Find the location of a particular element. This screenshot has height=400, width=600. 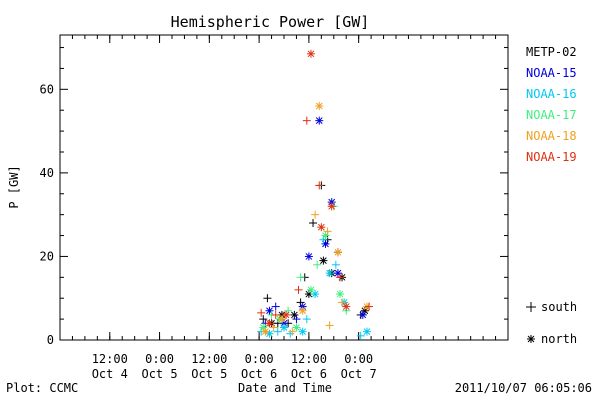

y-tick-label: 40 is located at coordinates (47, 173).